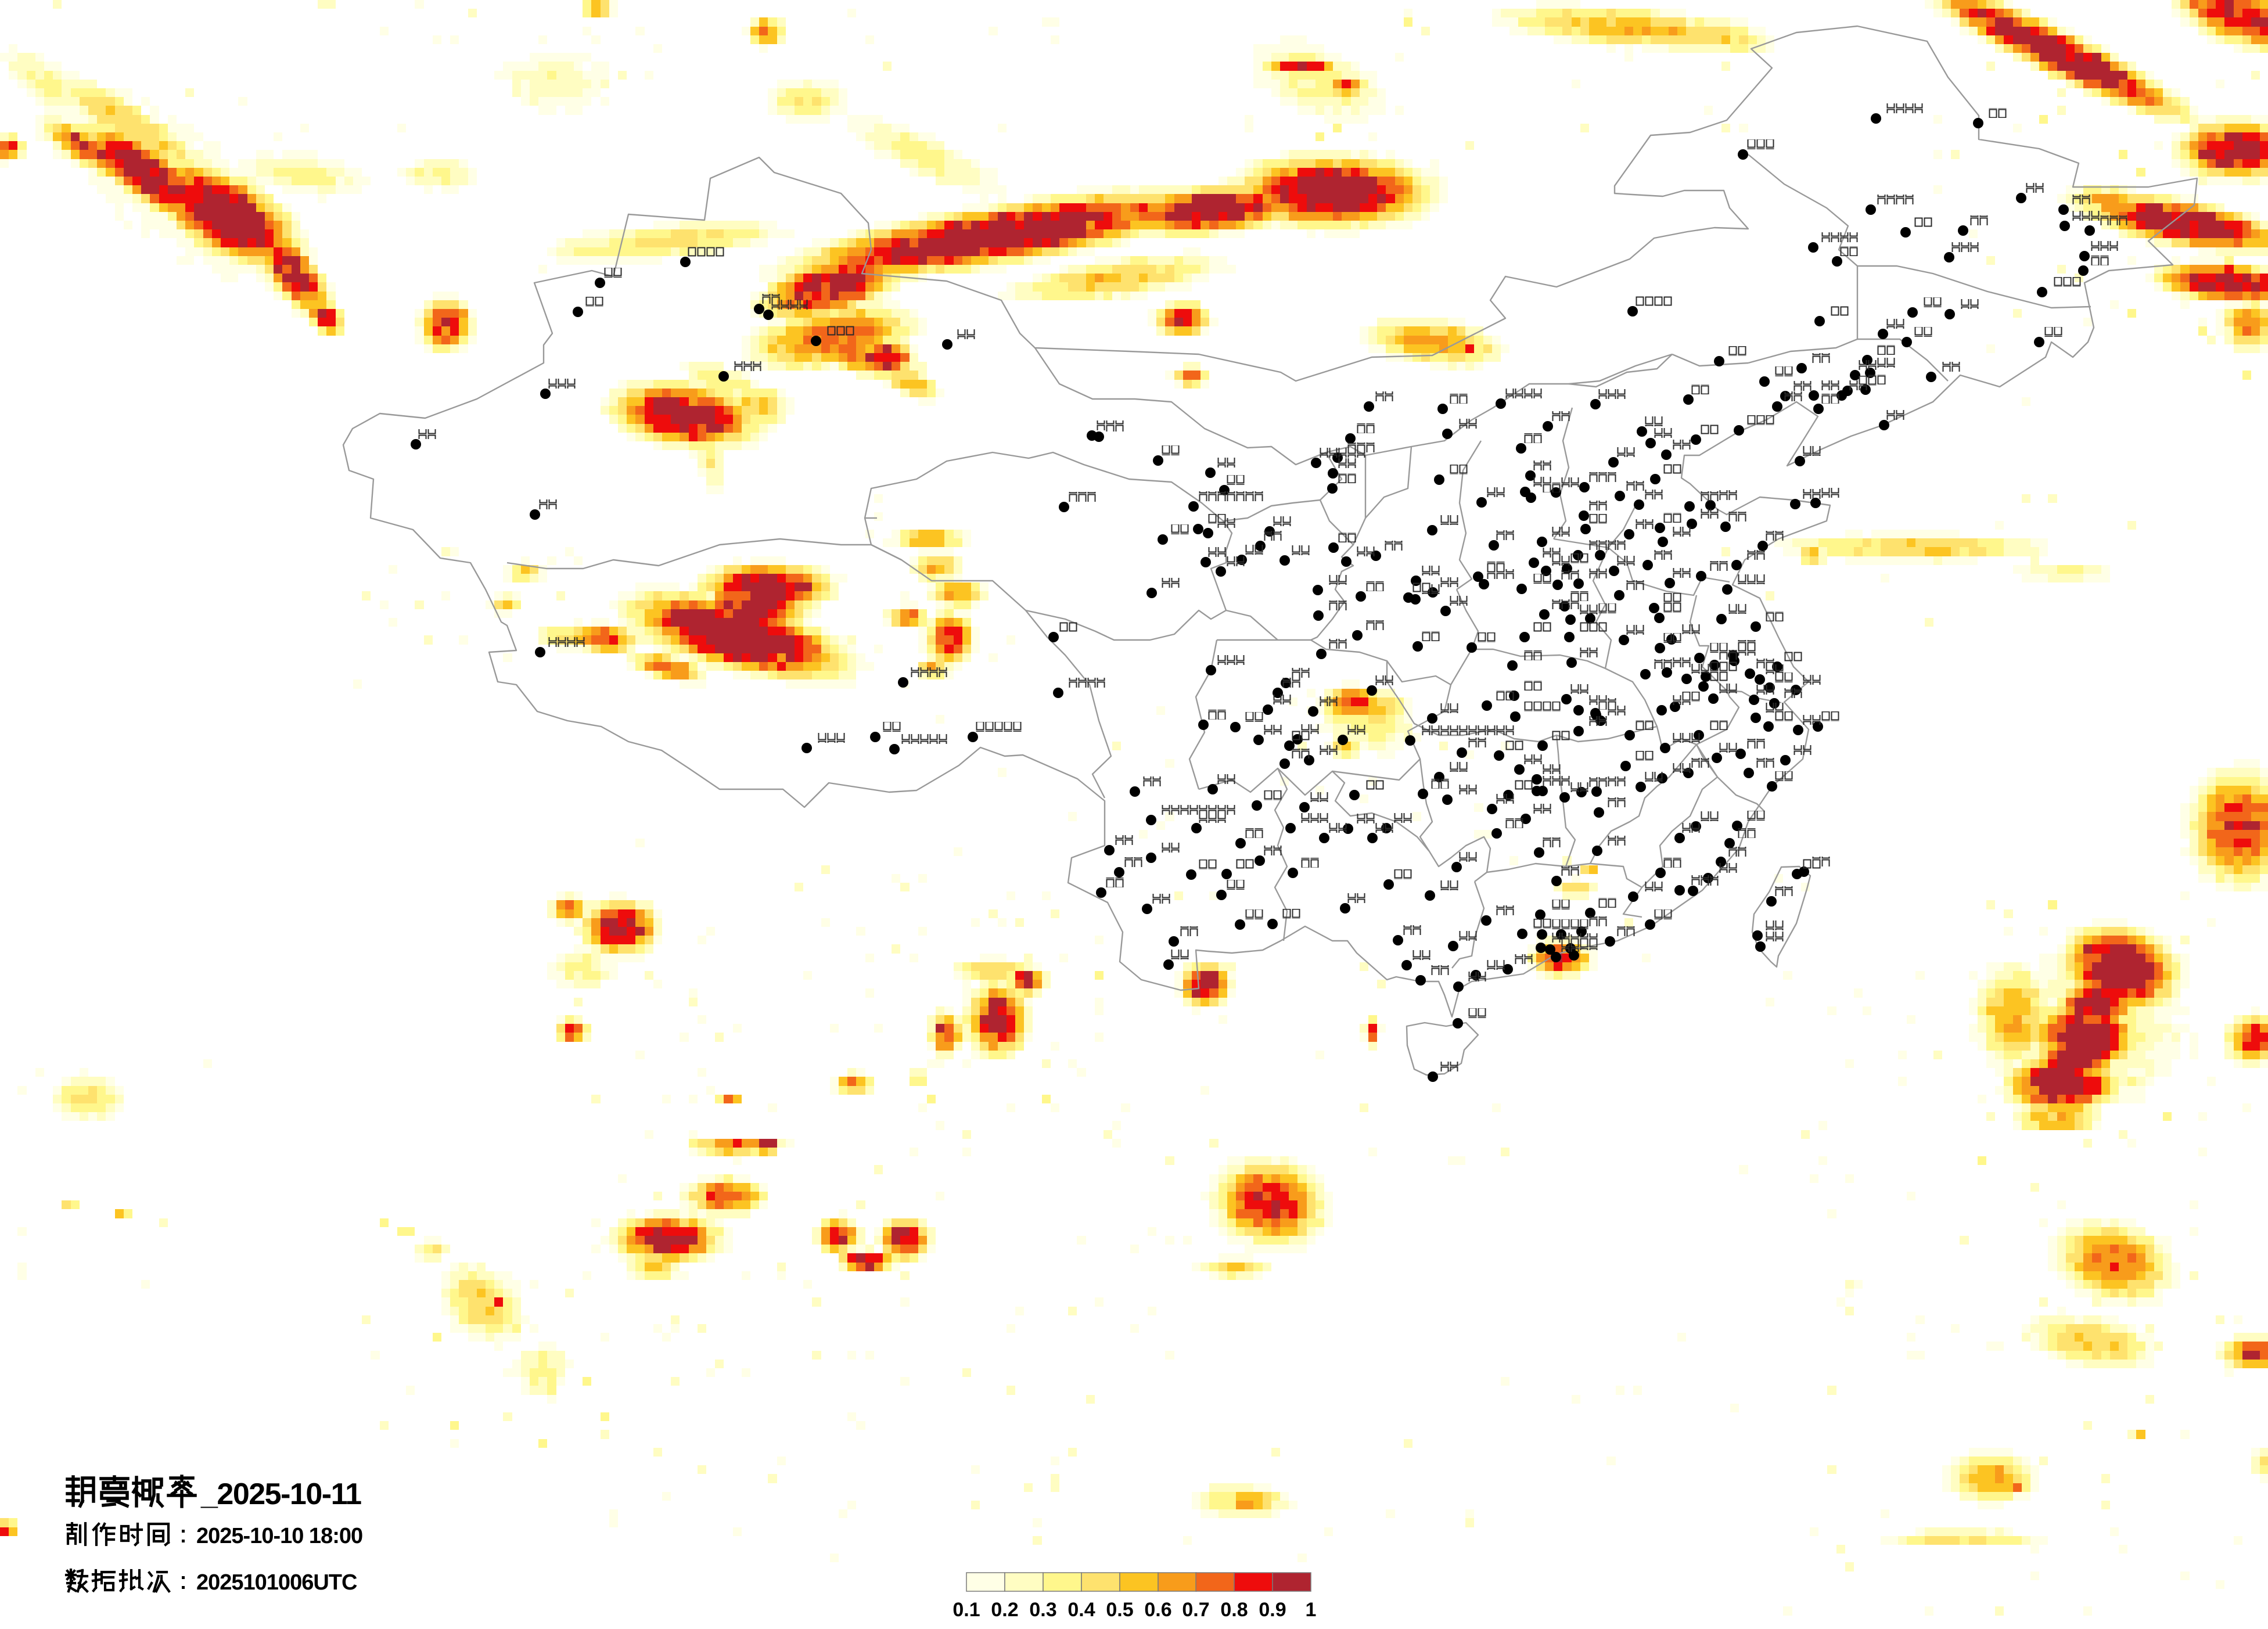 This screenshot has width=2268, height=1629. What do you see at coordinates (1272, 1610) in the screenshot?
I see `svg-text: 0.9` at bounding box center [1272, 1610].